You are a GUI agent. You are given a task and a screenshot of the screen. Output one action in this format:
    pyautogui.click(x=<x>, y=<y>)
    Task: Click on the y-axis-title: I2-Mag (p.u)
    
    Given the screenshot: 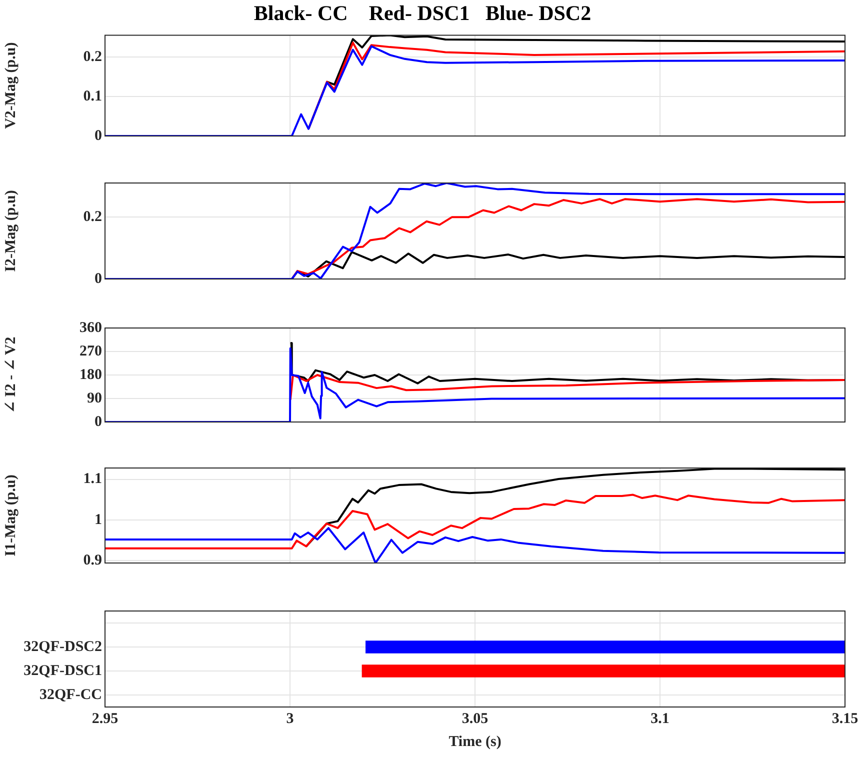 What is the action you would take?
    pyautogui.click(x=10, y=231)
    